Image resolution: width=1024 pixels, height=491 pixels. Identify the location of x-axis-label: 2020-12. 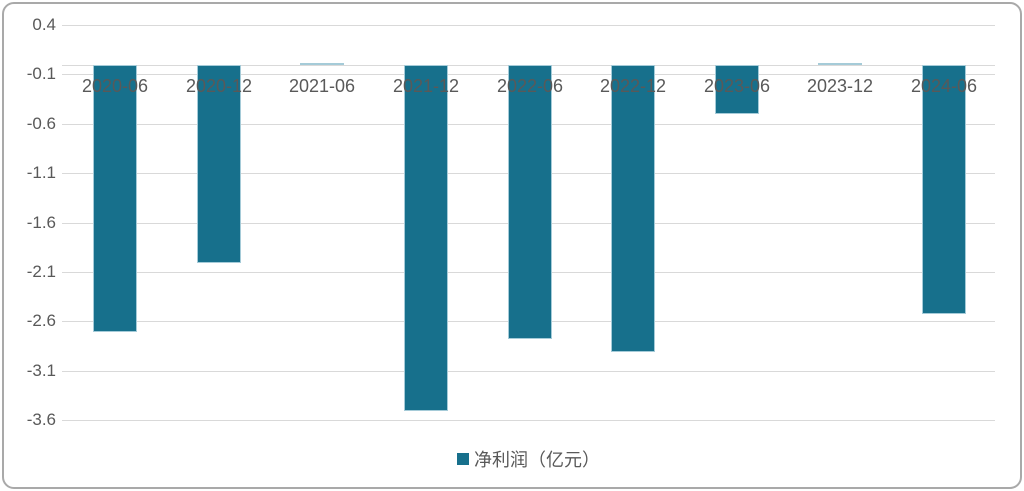
(219, 86).